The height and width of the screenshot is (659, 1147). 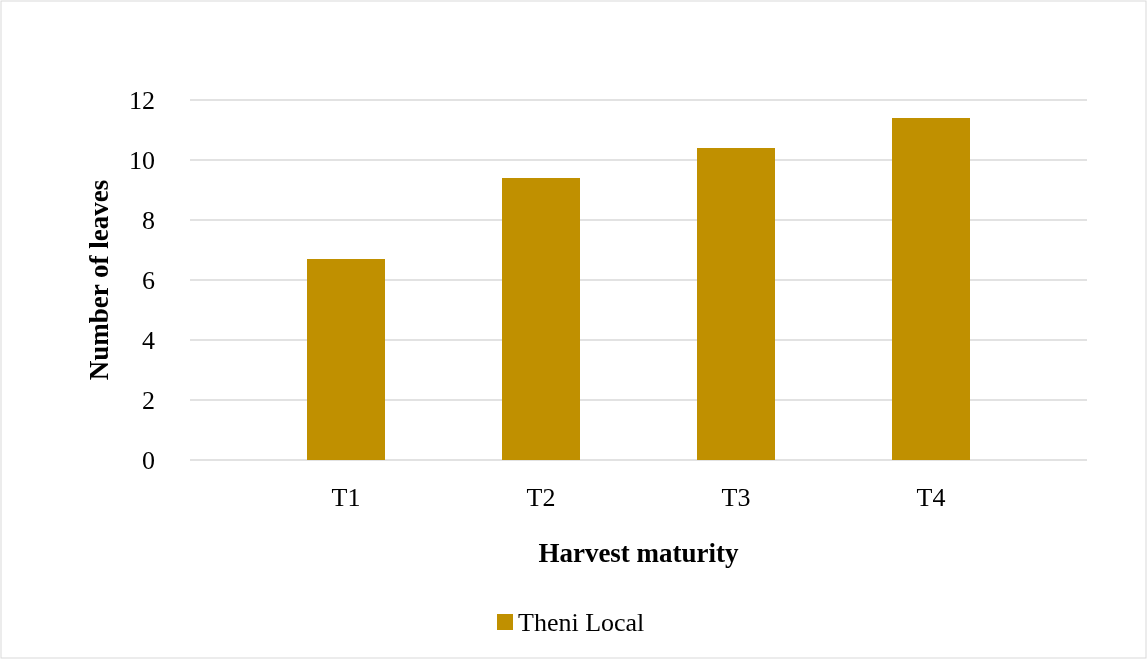 What do you see at coordinates (931, 497) in the screenshot?
I see `x-tick-label: T4` at bounding box center [931, 497].